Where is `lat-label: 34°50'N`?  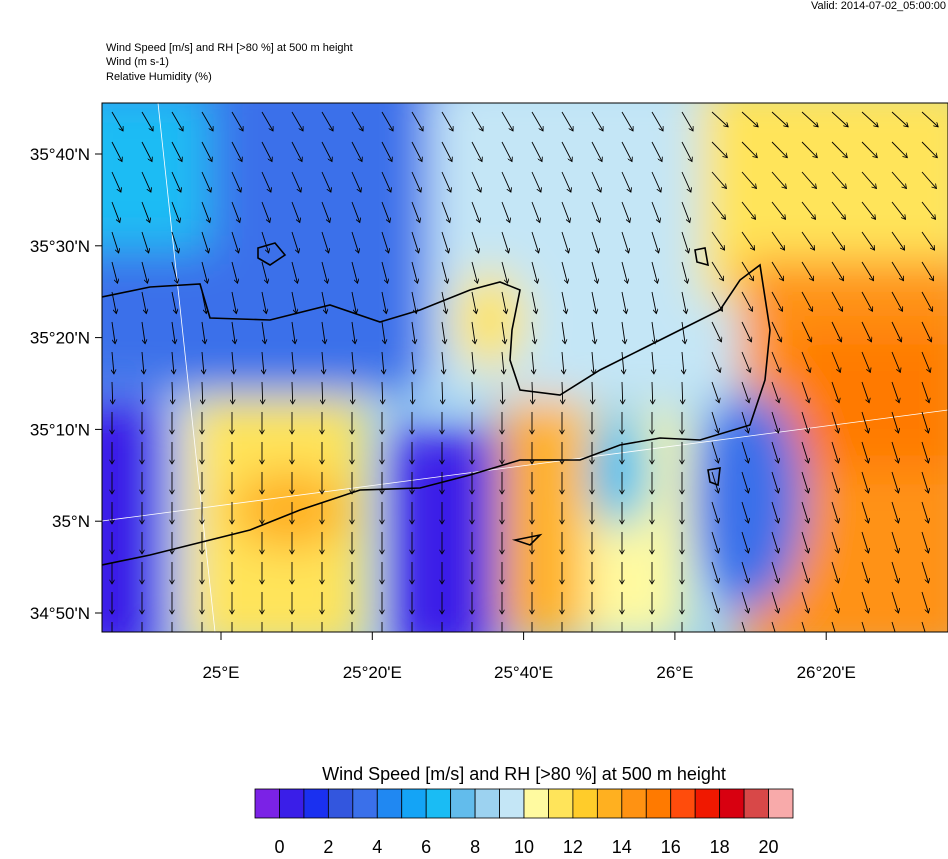 lat-label: 34°50'N is located at coordinates (60, 613).